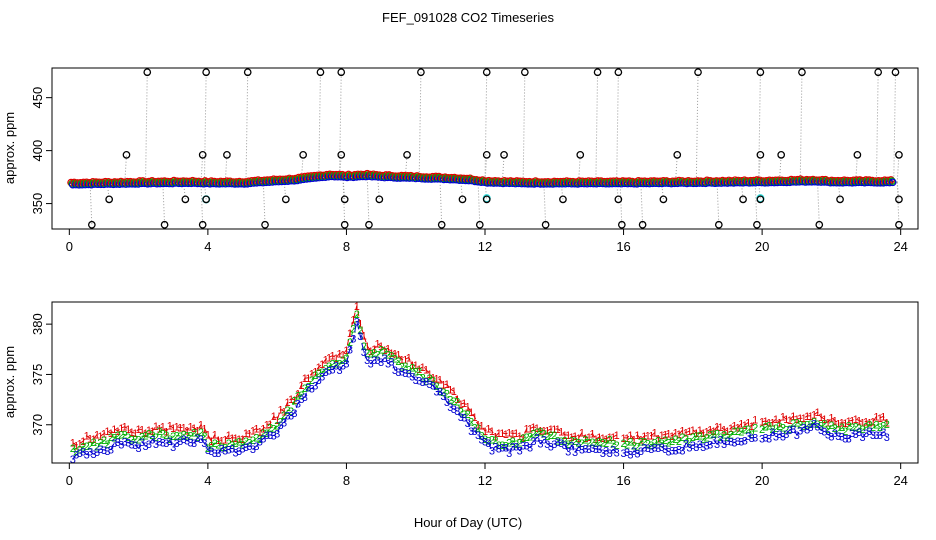 This screenshot has width=936, height=540. I want to click on bottom-x-tick-label: 0, so click(69, 480).